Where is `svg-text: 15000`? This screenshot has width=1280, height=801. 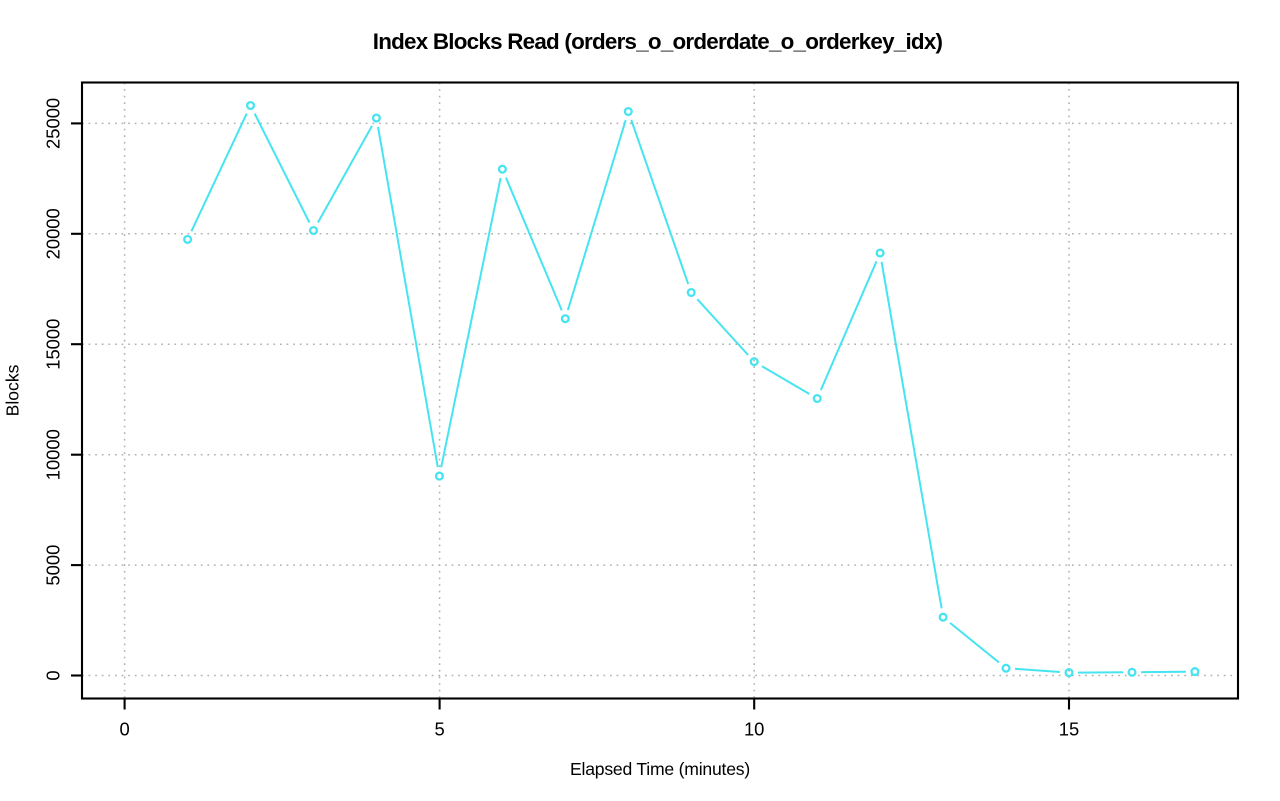 svg-text: 15000 is located at coordinates (52, 344).